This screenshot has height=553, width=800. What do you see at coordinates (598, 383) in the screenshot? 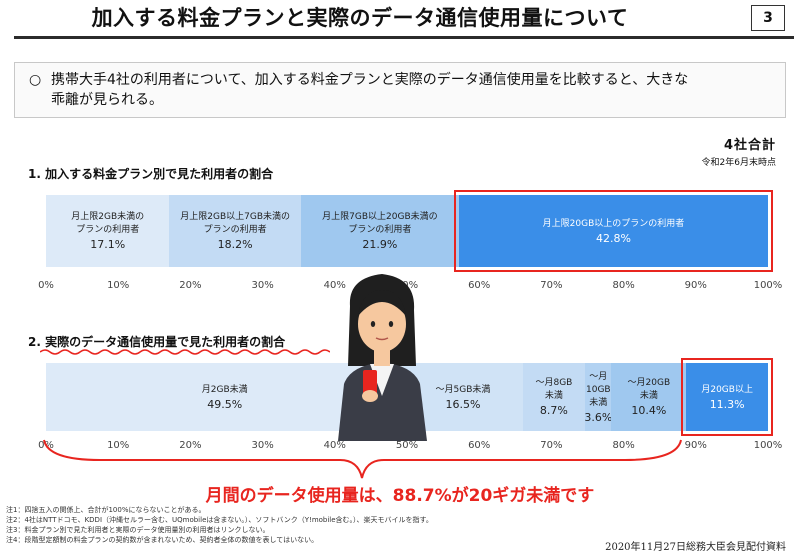
I see `segment-label: ～月10GB` at bounding box center [598, 383].